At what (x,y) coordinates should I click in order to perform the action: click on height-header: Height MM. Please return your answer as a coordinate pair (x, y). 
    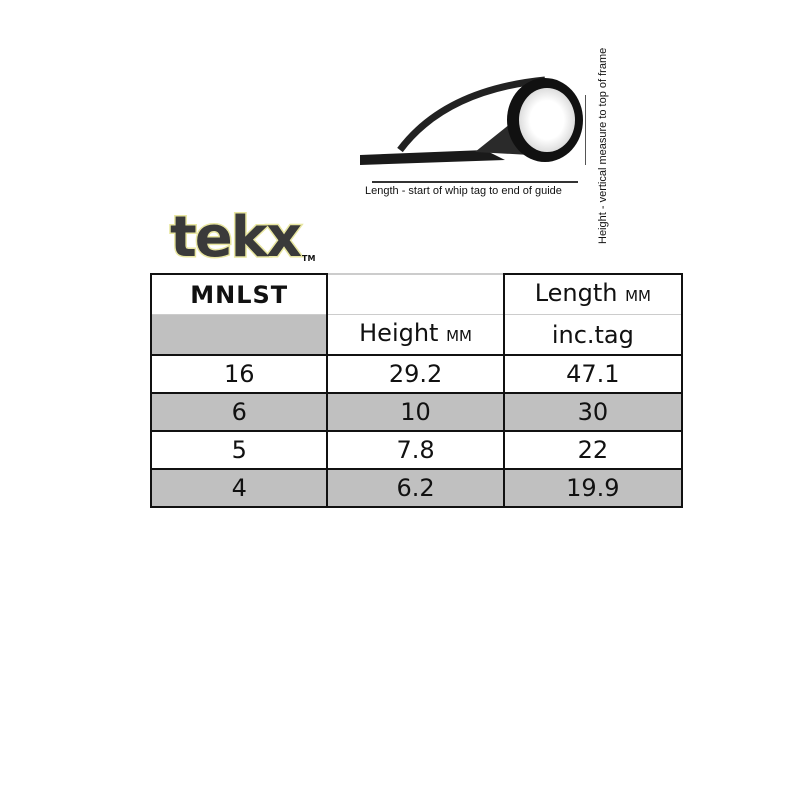
    Looking at the image, I should click on (415, 335).